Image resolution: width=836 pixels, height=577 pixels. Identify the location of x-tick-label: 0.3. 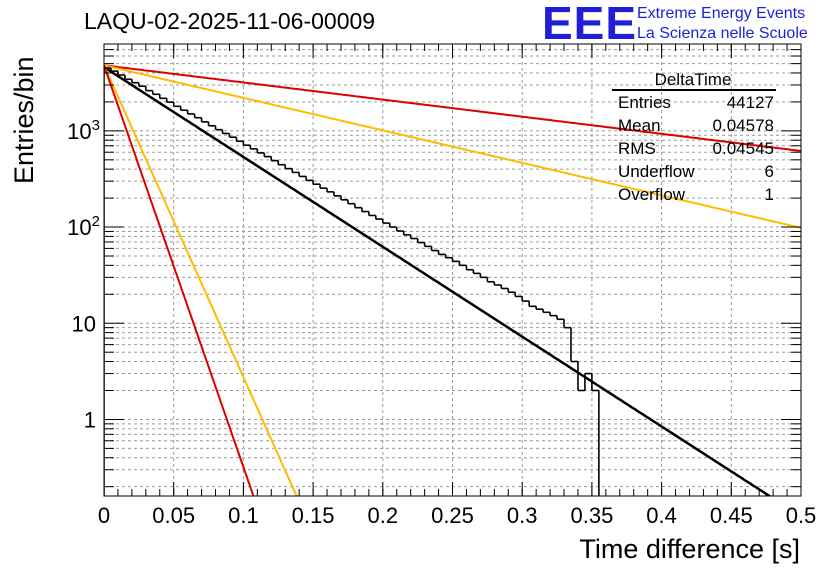
(522, 515).